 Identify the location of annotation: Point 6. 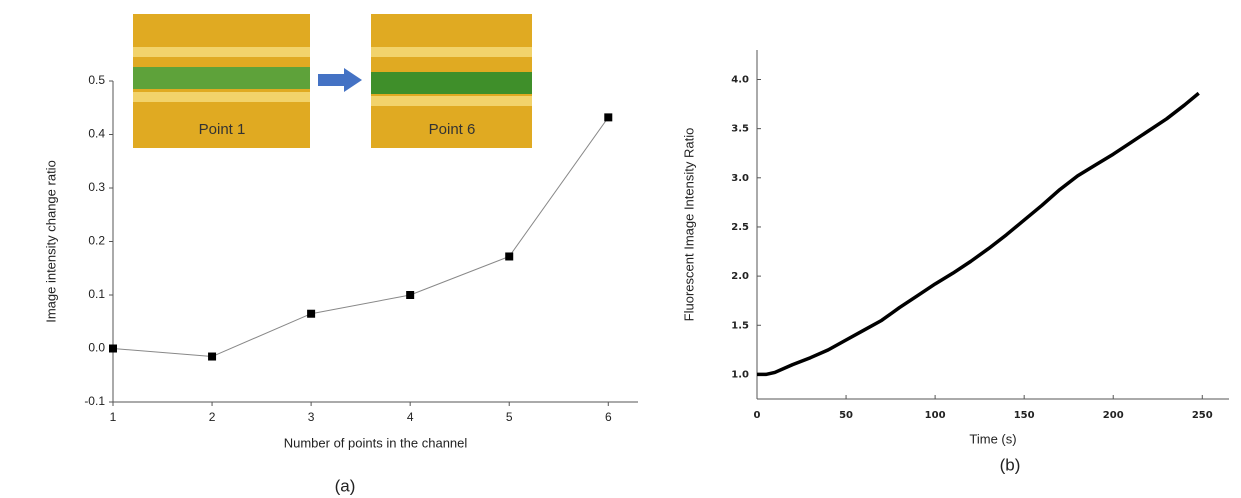
(452, 129).